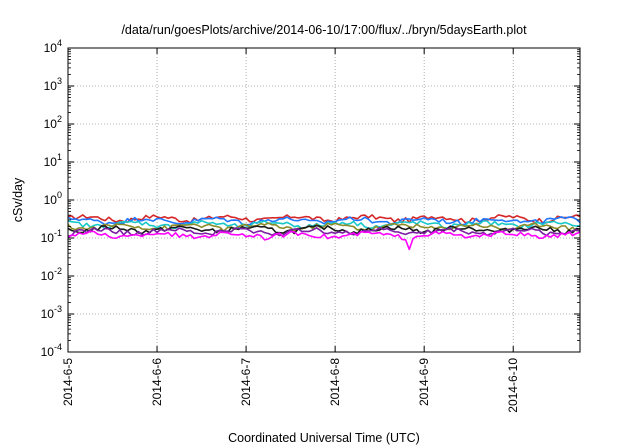 Image resolution: width=640 pixels, height=448 pixels. I want to click on y-tick-label: 10⁻¹, so click(51, 236).